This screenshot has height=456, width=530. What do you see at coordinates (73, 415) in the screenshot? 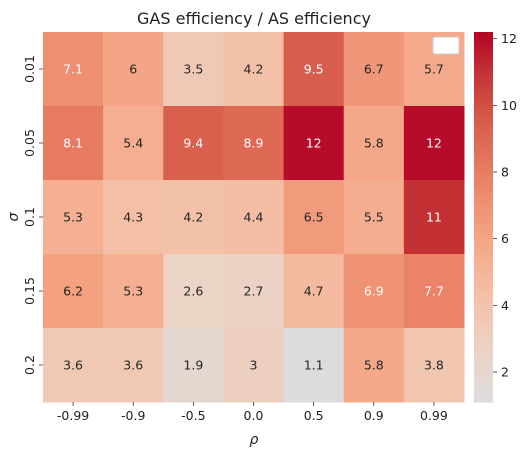
I see `x-tick-label: -0.99` at bounding box center [73, 415].